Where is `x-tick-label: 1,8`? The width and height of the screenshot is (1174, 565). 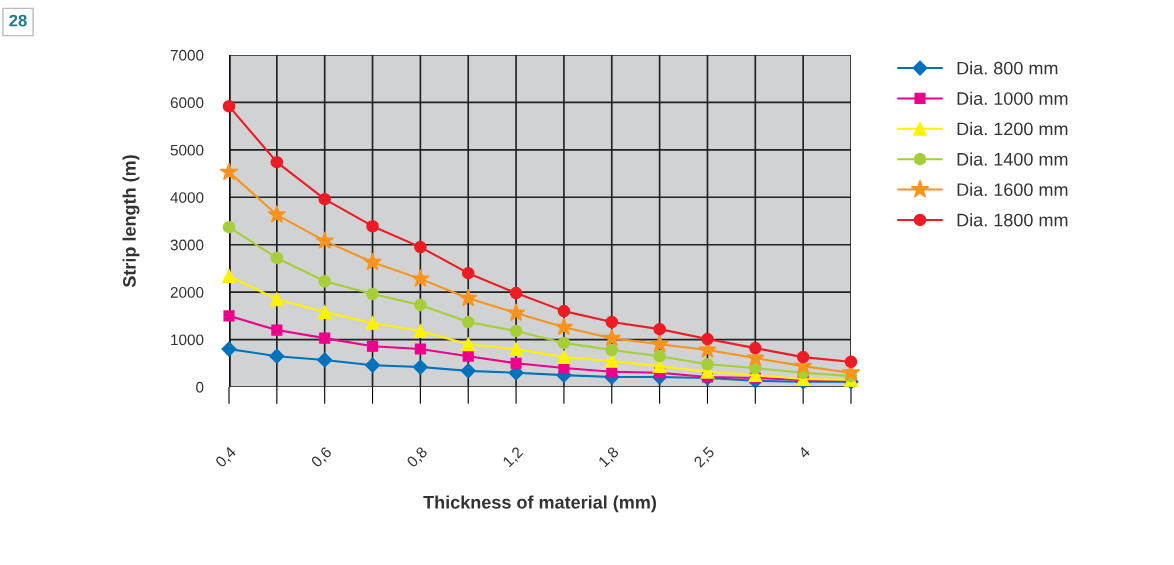
x-tick-label: 1,8 is located at coordinates (609, 457).